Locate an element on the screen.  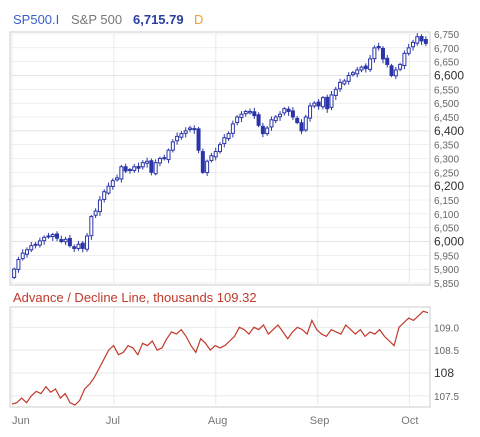
x-tick-label: Oct is located at coordinates (409, 421).